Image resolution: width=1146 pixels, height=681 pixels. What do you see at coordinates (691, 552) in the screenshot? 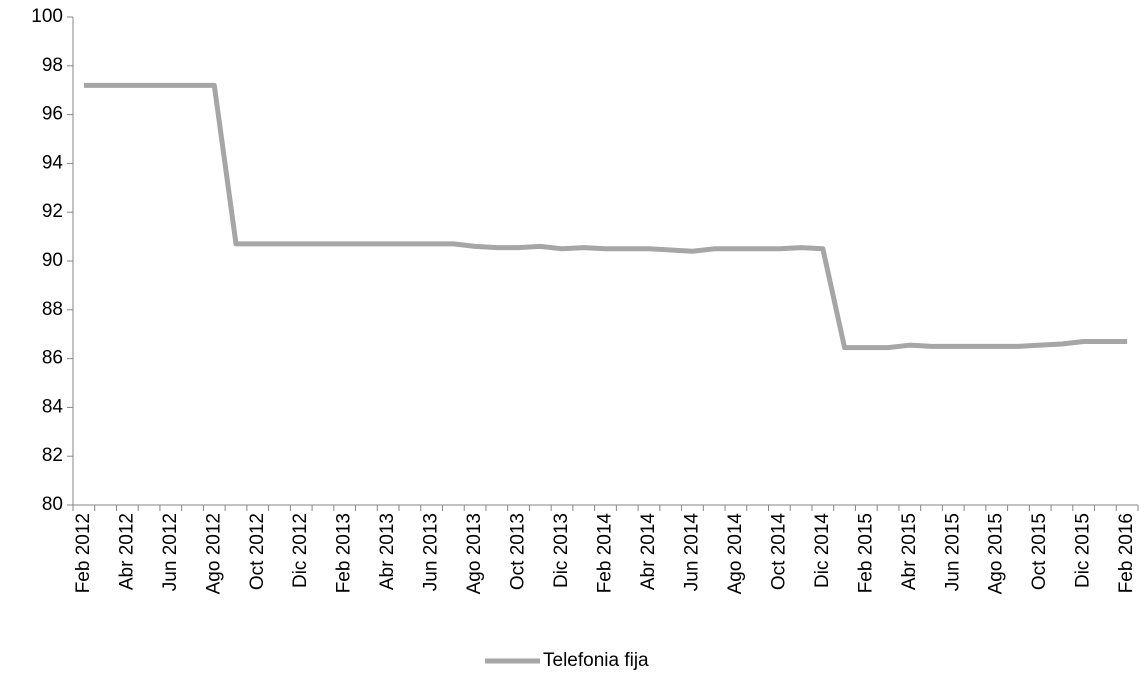
I see `x-tick-label: Jun 2014` at bounding box center [691, 552].